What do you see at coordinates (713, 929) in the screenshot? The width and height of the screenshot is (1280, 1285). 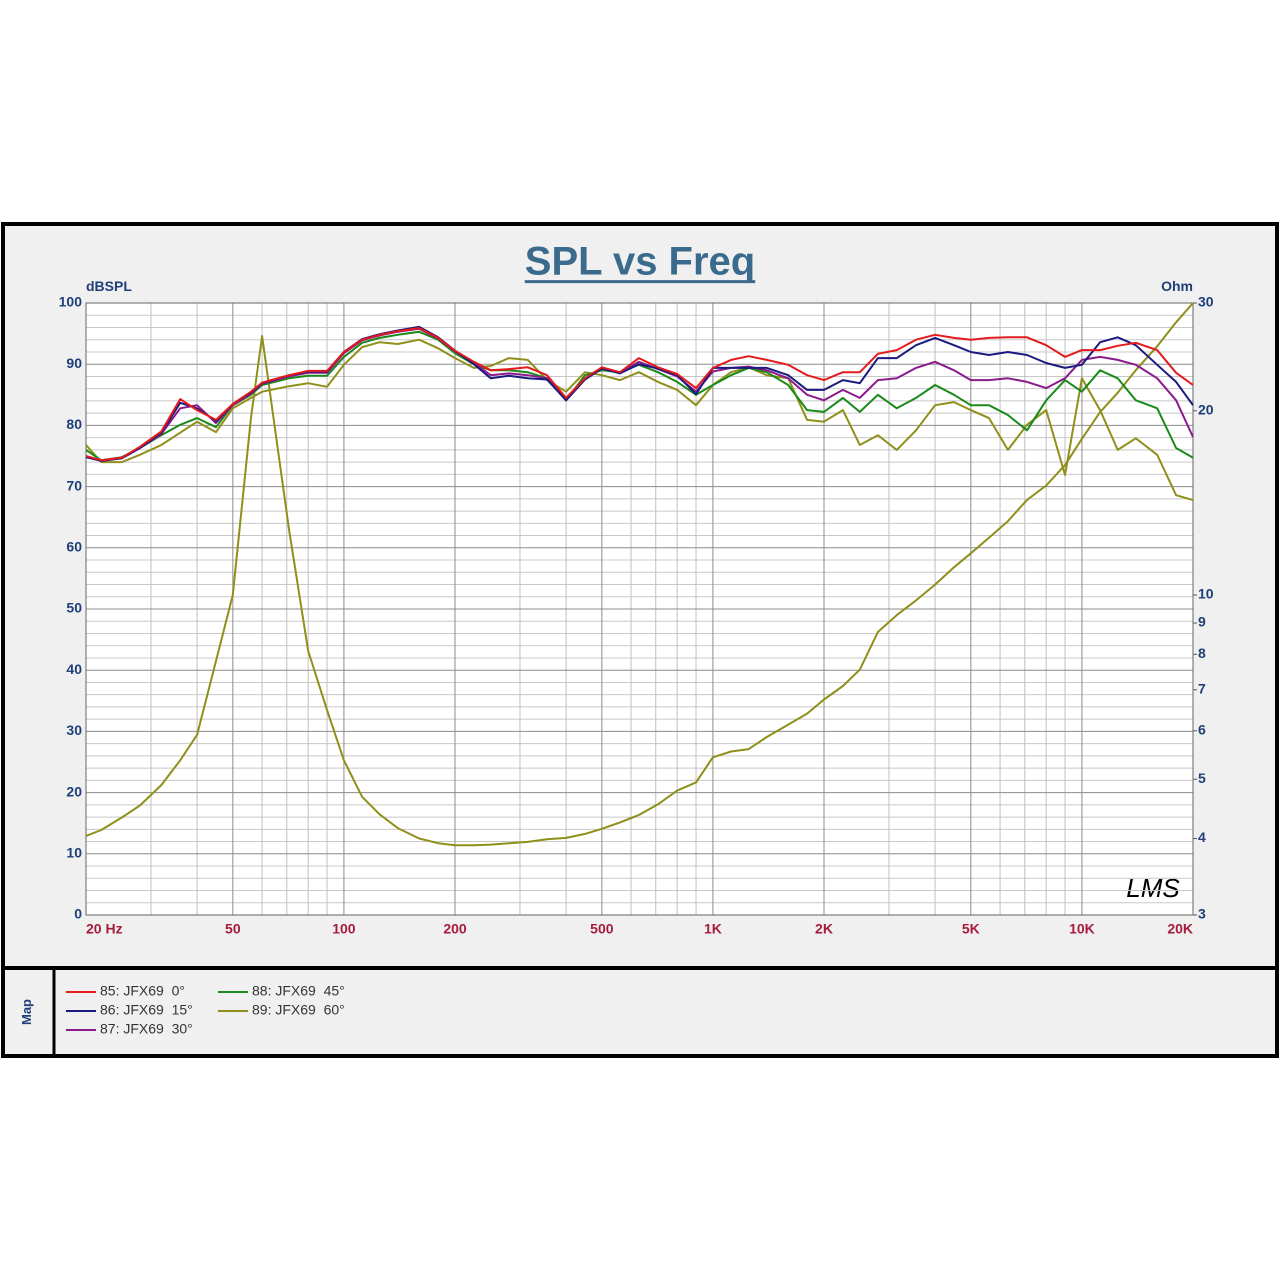 I see `x-tick-label: 1K` at bounding box center [713, 929].